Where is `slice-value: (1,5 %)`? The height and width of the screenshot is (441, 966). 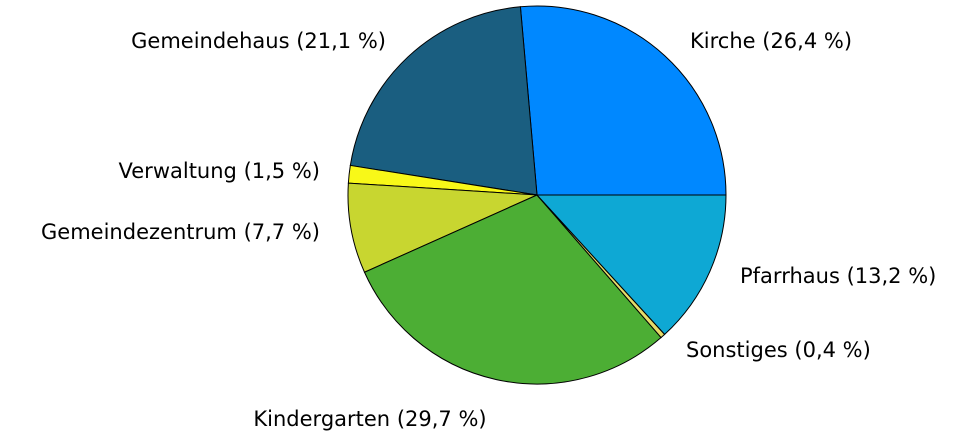 slice-value: (1,5 %) is located at coordinates (282, 171).